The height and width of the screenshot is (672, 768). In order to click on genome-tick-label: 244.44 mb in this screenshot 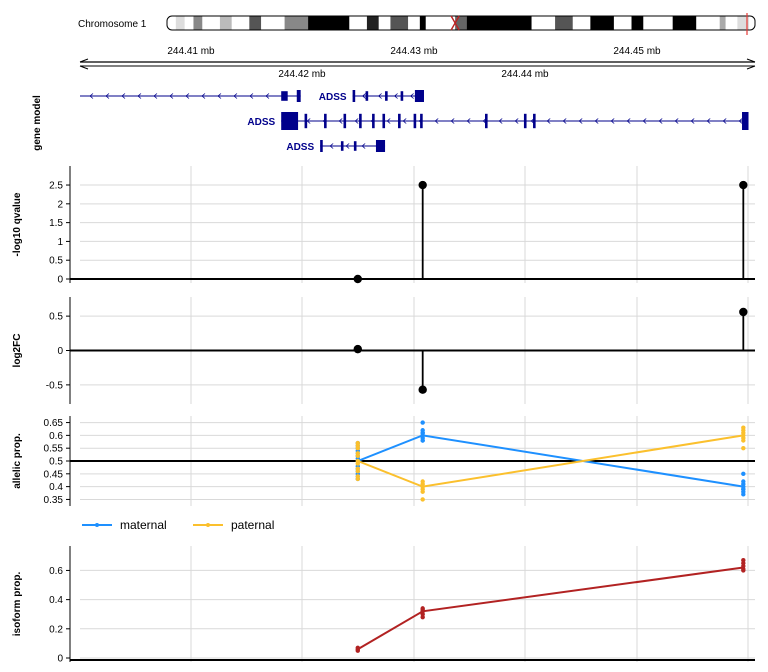, I will do `click(525, 74)`.